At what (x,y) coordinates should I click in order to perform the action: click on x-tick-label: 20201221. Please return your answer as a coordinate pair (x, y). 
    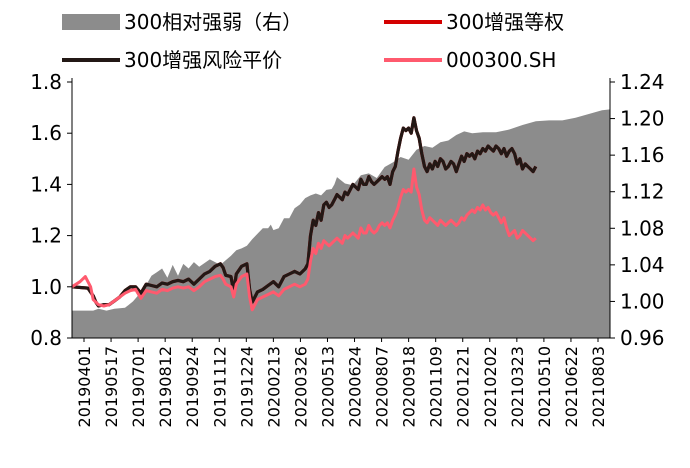
    Looking at the image, I should click on (463, 386).